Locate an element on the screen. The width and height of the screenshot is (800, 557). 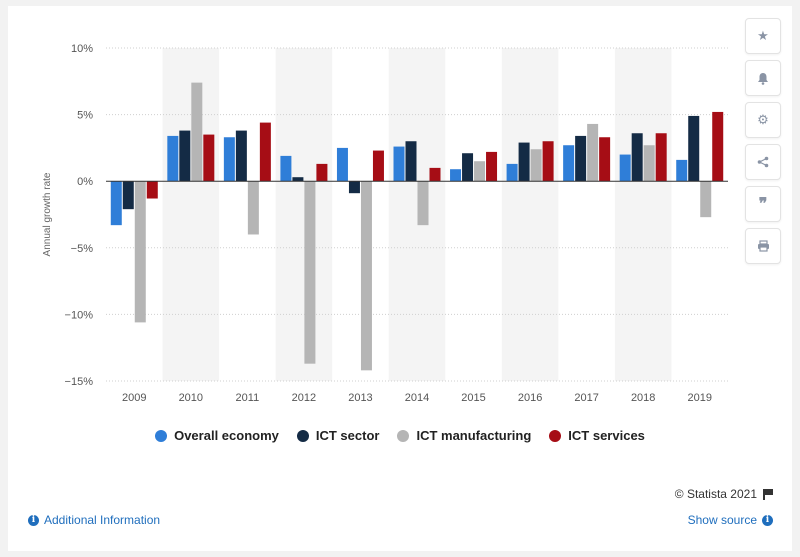
cite-button: ❞ is located at coordinates (763, 204).